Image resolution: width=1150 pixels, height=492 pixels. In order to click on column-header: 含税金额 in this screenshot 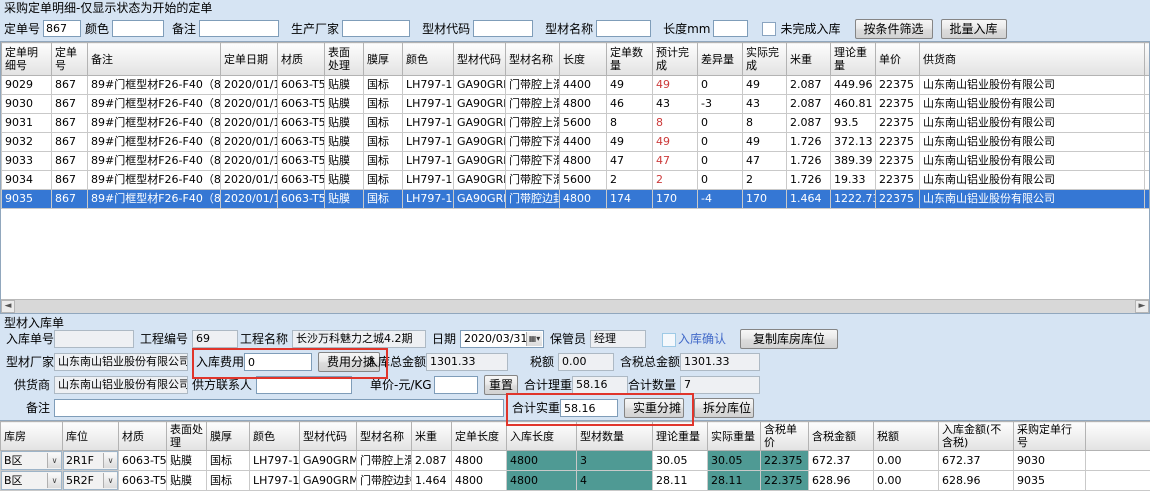, I will do `click(841, 436)`.